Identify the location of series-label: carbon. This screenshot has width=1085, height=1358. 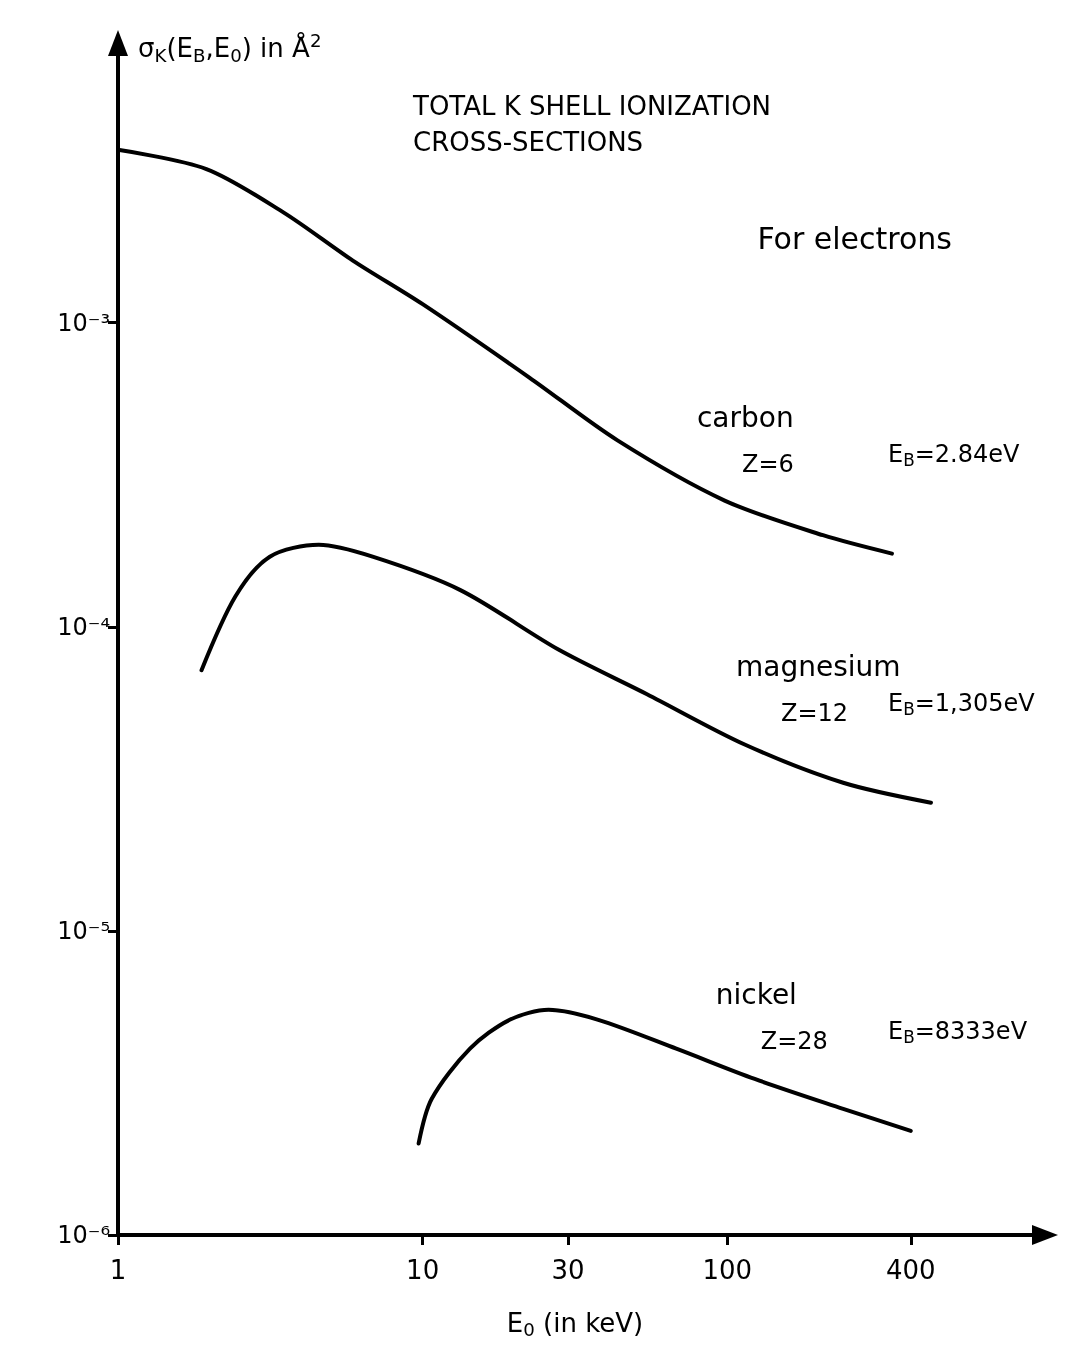
(745, 418).